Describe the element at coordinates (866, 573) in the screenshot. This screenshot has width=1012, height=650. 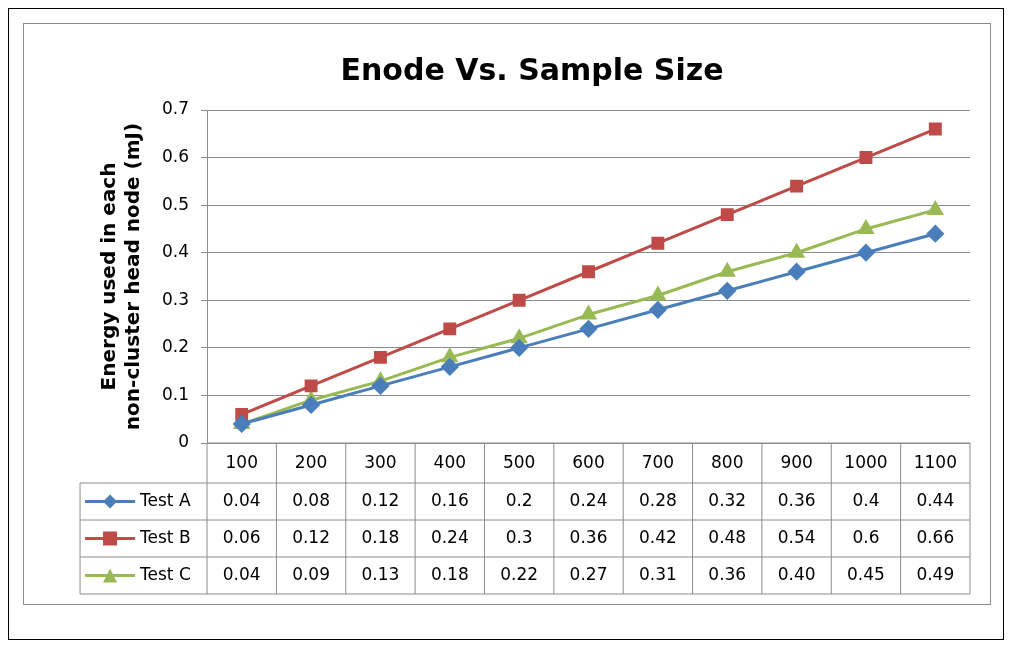
I see `data-label: 0.45` at that location.